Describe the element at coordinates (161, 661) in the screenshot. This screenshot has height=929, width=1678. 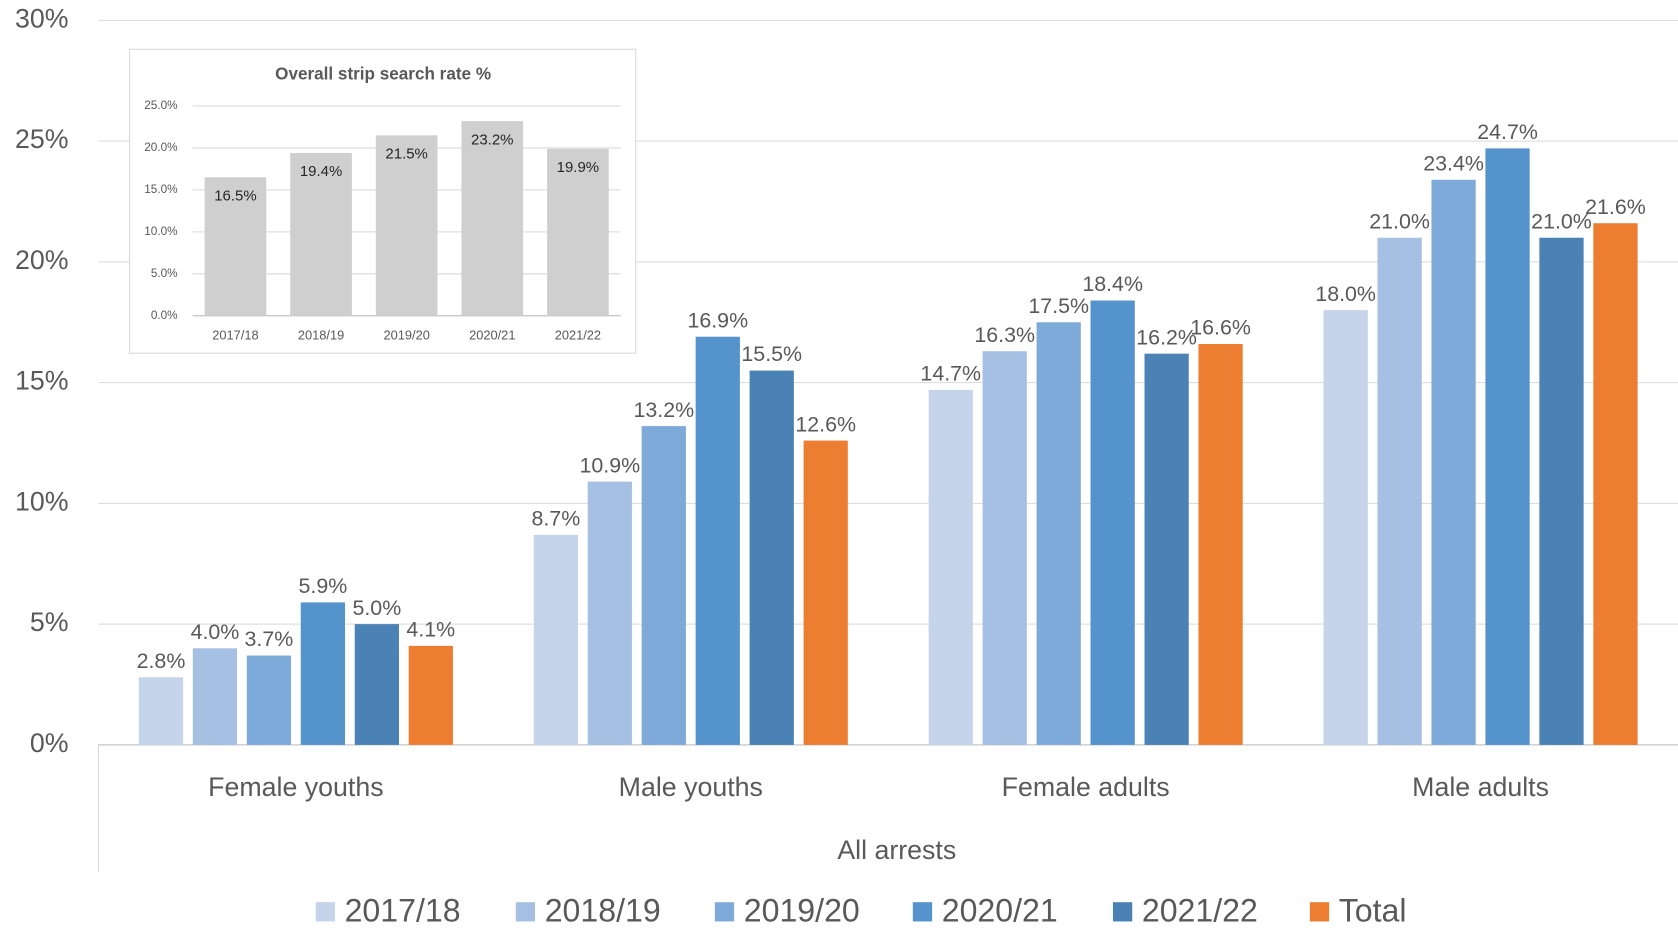
I see `data-label: 2.8%` at that location.